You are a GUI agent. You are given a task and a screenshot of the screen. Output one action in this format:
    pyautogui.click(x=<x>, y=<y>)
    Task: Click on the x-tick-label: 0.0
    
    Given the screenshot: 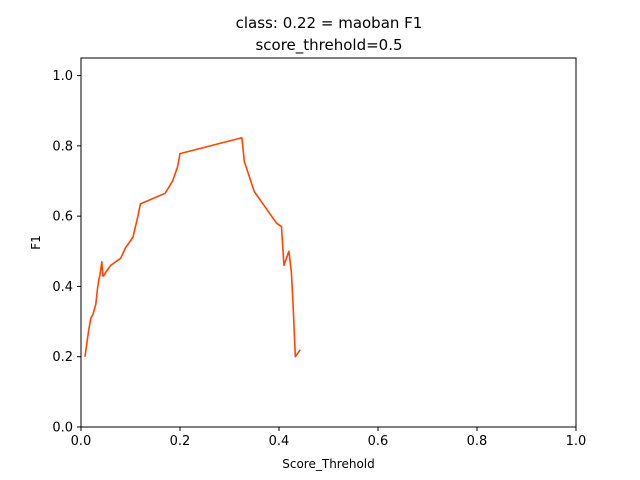 What is the action you would take?
    pyautogui.click(x=81, y=441)
    